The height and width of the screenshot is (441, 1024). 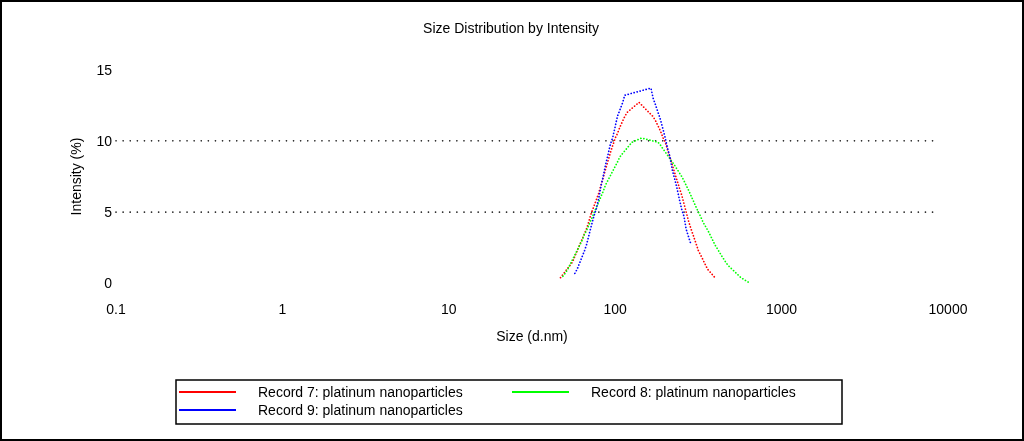 What do you see at coordinates (449, 309) in the screenshot?
I see `x-tick-label: 10` at bounding box center [449, 309].